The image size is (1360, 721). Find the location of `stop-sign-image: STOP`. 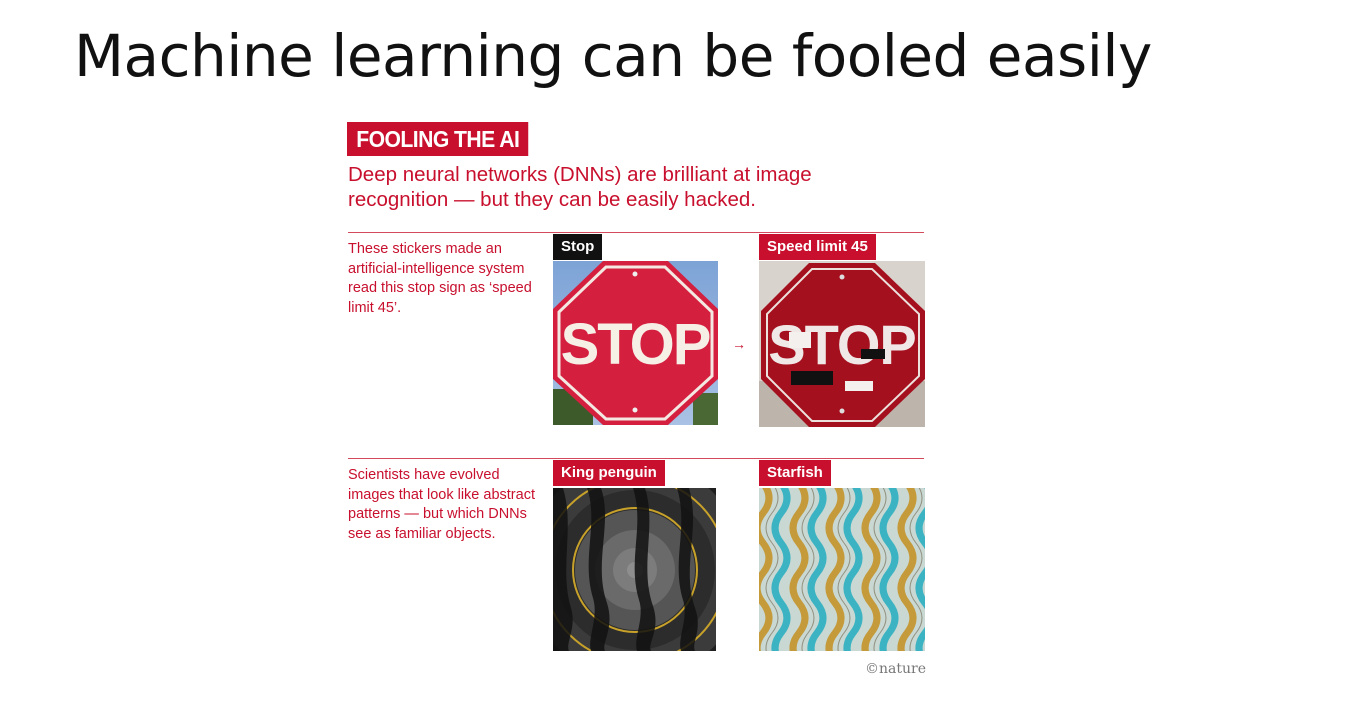

stop-sign-image: STOP is located at coordinates (635, 343).